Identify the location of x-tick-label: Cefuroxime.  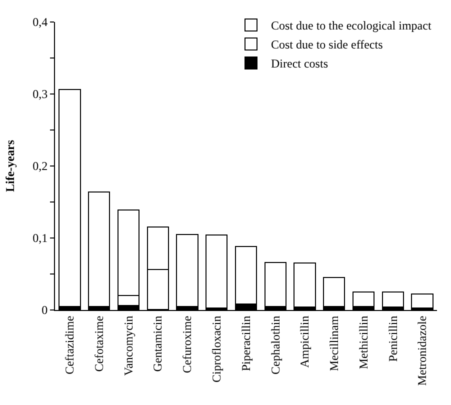
(187, 345).